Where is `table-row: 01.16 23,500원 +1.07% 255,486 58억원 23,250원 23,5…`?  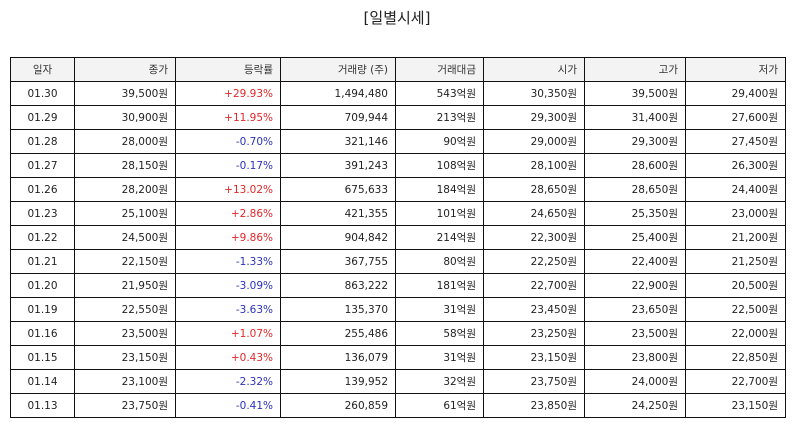
table-row: 01.16 23,500원 +1.07% 255,486 58억원 23,250원 23,5… is located at coordinates (398, 333).